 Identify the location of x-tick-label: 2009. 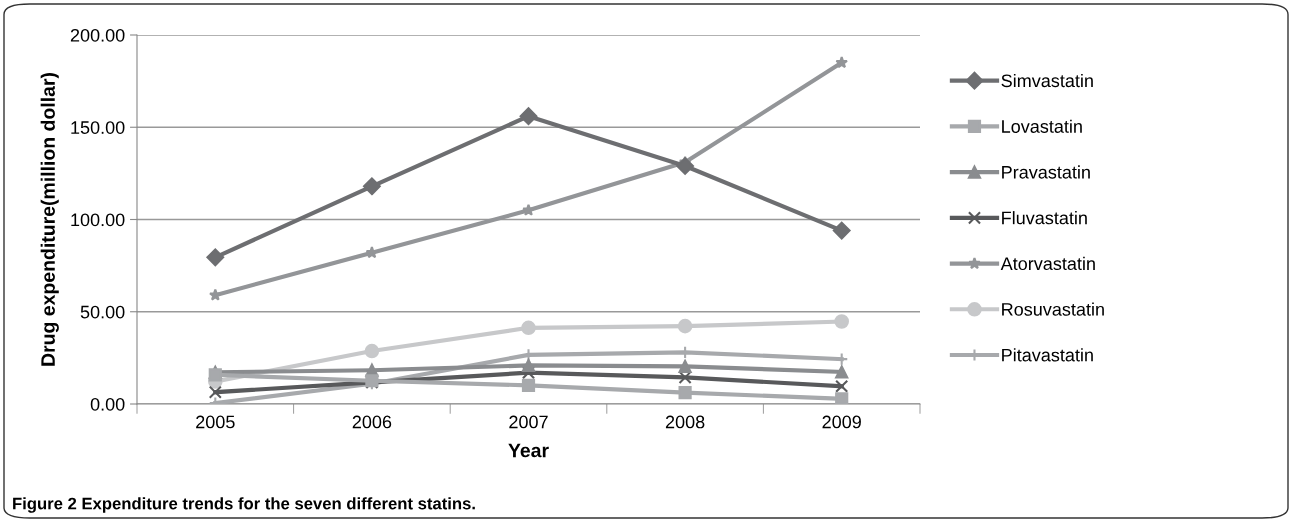
(841, 422).